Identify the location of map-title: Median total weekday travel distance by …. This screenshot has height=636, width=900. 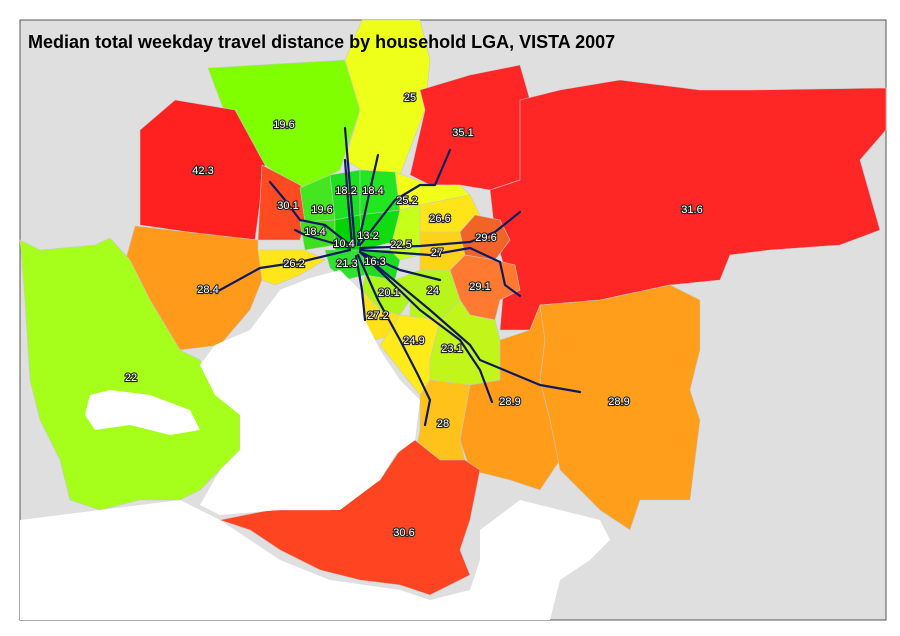
(321, 42).